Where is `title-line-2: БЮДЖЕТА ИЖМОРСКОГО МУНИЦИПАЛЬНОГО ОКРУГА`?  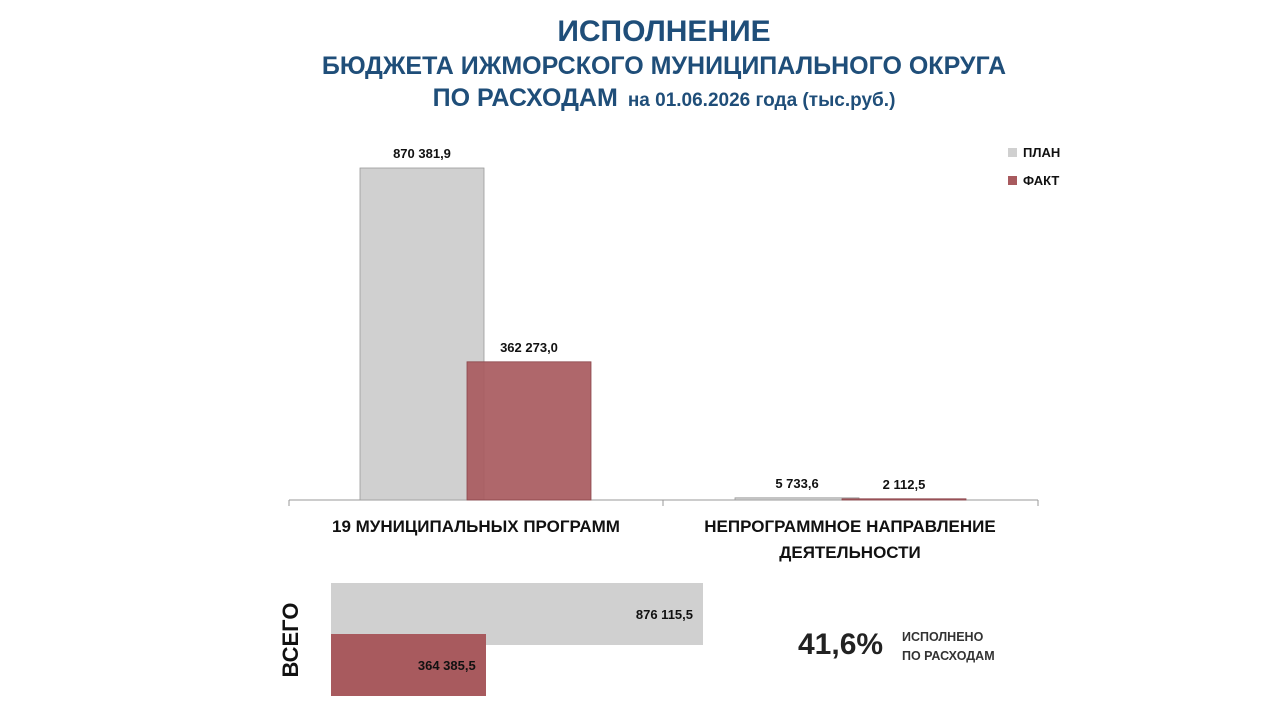 title-line-2: БЮДЖЕТА ИЖМОРСКОГО МУНИЦИПАЛЬНОГО ОКРУГА is located at coordinates (664, 66).